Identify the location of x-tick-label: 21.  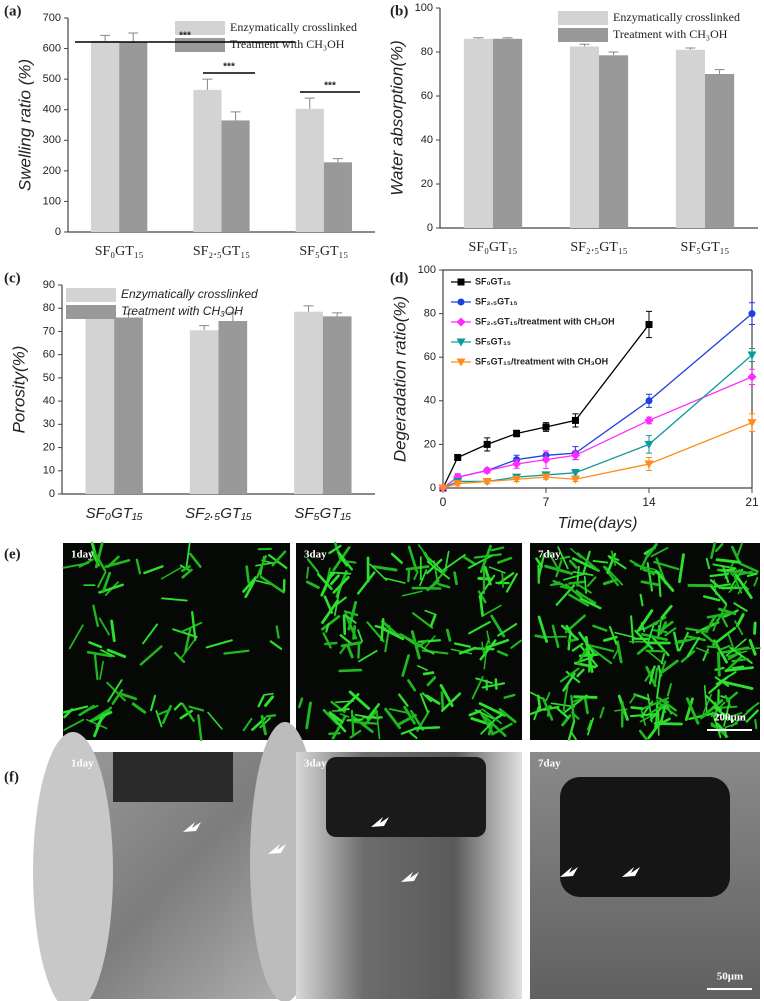
(752, 502).